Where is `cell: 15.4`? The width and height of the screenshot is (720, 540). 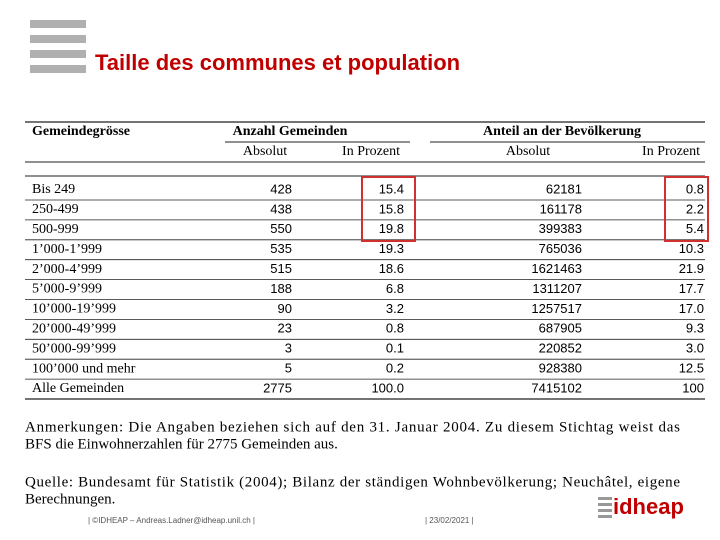 cell: 15.4 is located at coordinates (391, 188).